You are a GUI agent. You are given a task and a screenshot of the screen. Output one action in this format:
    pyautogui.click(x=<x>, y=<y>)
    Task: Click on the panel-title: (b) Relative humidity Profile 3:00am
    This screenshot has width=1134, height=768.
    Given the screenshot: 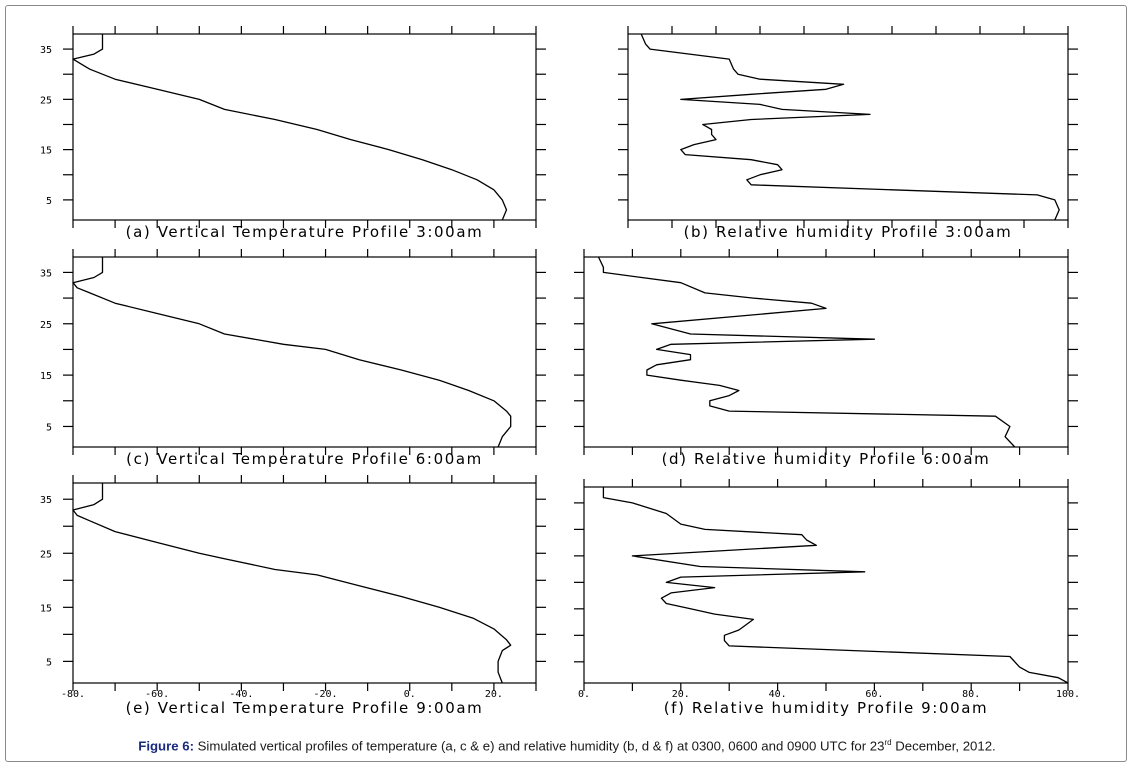 What is the action you would take?
    pyautogui.click(x=848, y=232)
    